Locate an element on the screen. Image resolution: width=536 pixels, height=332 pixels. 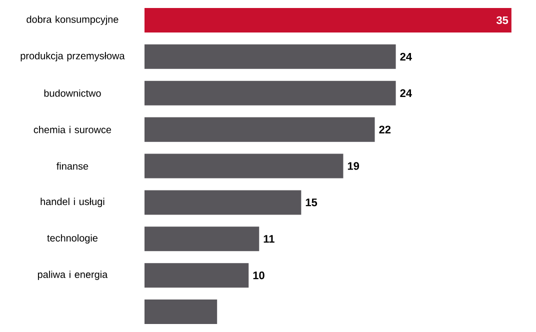
y-tick-label: paliwa i energia is located at coordinates (73, 275).